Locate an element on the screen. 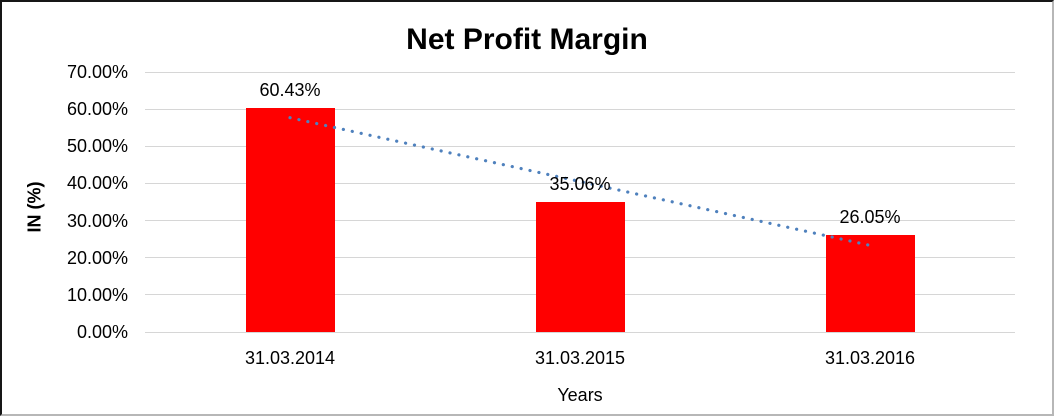 This screenshot has width=1054, height=416. data-label: 35.06% is located at coordinates (580, 183).